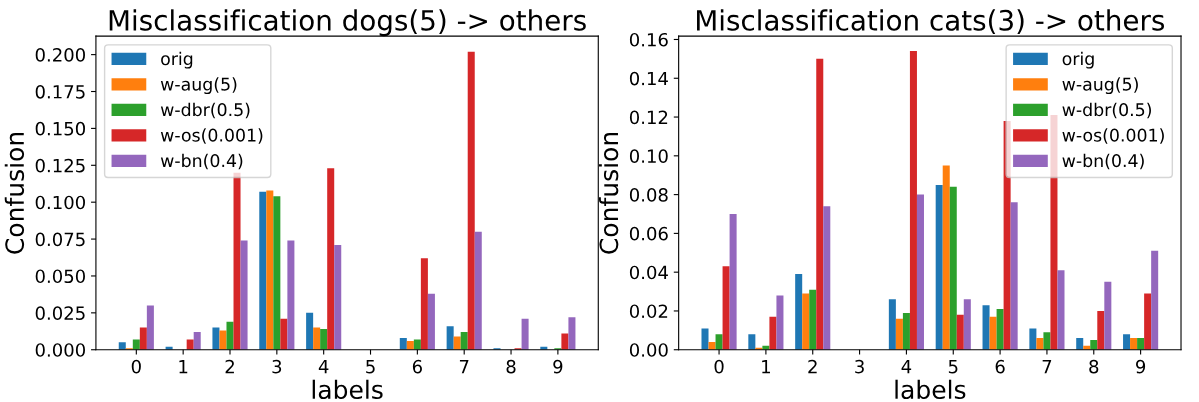 This screenshot has height=402, width=1199. Describe the element at coordinates (648, 156) in the screenshot. I see `y-tick-label: 0.10` at that location.